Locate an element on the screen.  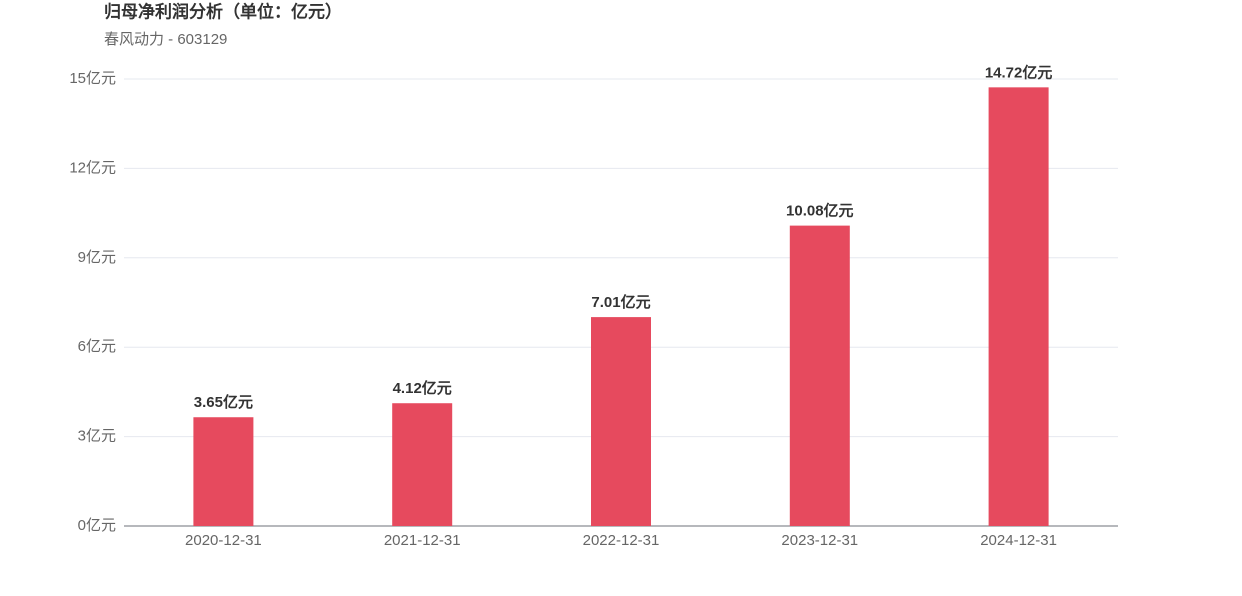
y-tick-label: 3亿元 is located at coordinates (97, 436).